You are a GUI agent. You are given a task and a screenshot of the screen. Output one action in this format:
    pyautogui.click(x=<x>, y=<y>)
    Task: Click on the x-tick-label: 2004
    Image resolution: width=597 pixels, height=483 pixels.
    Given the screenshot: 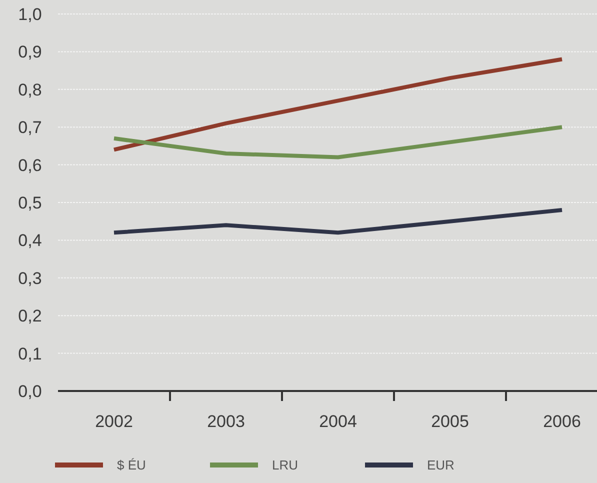 What is the action you would take?
    pyautogui.click(x=338, y=421)
    